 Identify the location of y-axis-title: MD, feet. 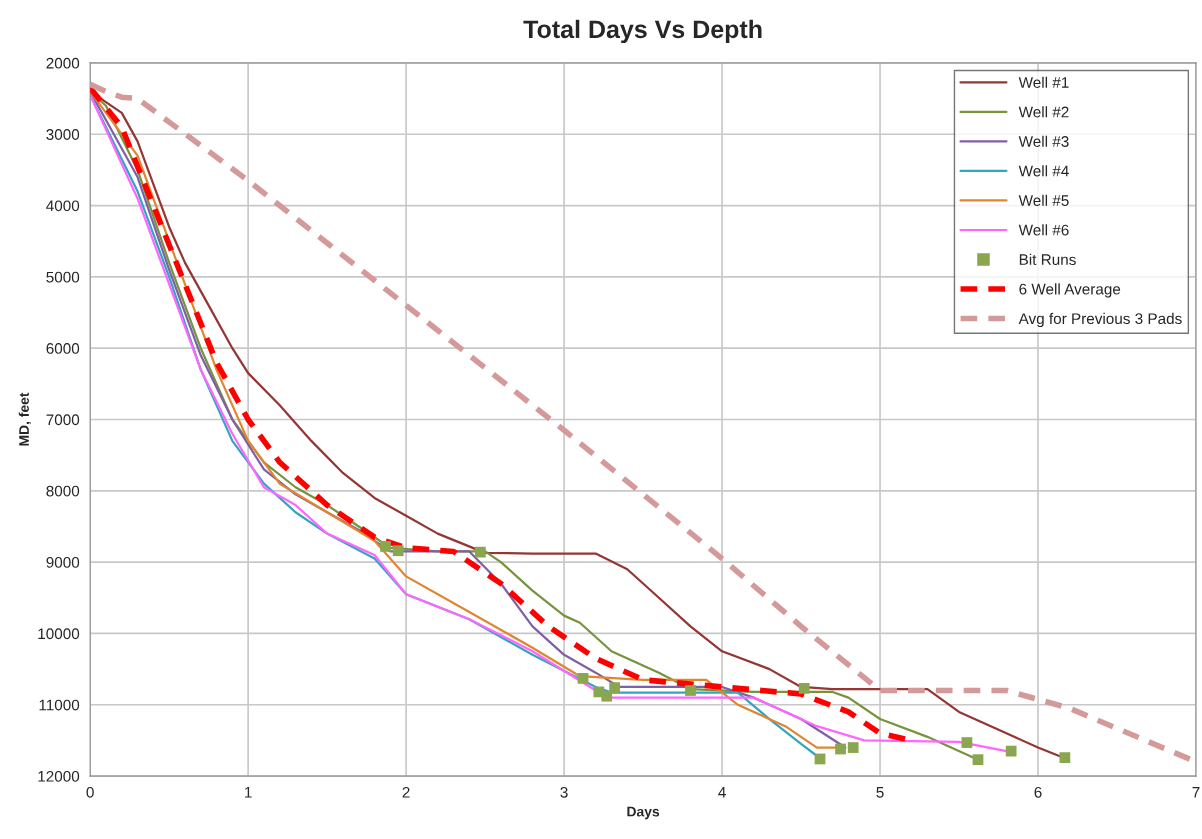
(24, 419).